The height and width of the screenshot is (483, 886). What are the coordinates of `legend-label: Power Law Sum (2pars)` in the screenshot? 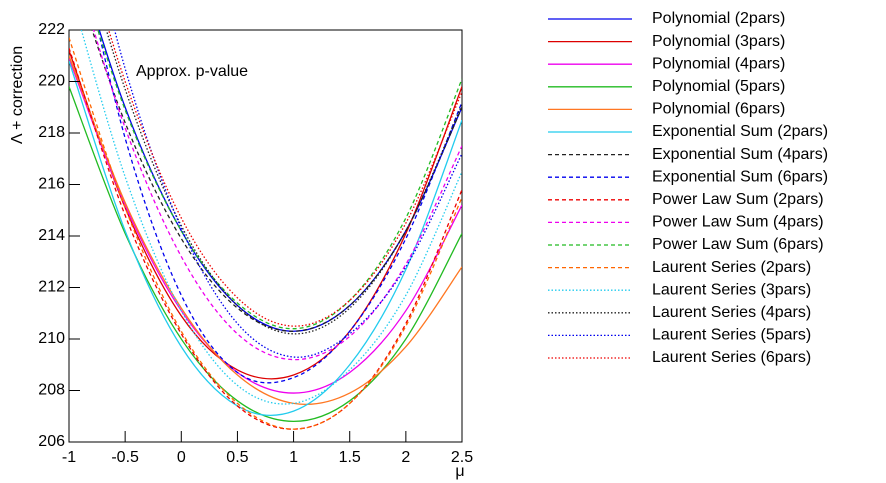 It's located at (738, 199).